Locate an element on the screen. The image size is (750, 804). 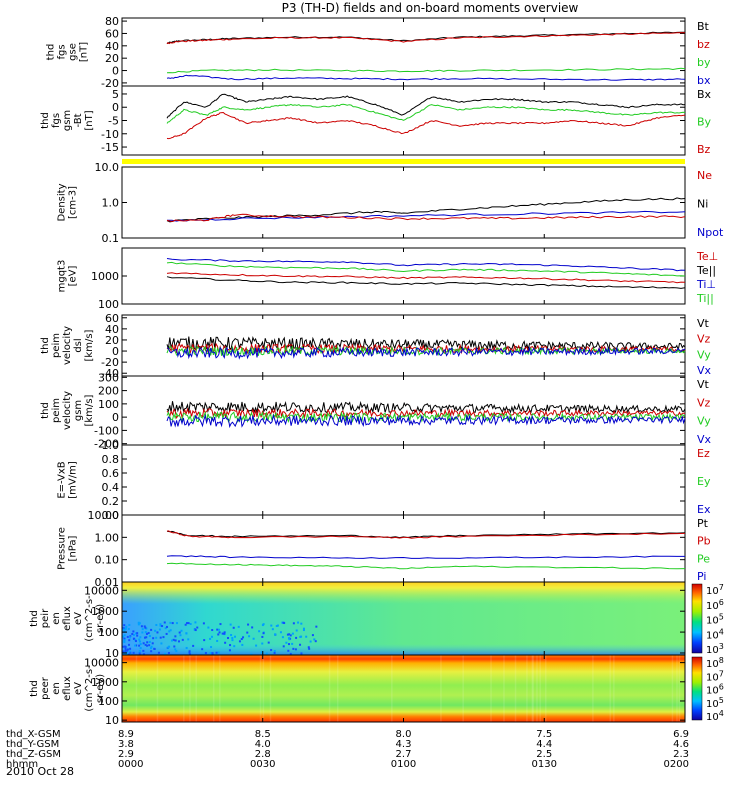
y-axis-label: [km/s] is located at coordinates (89, 345).